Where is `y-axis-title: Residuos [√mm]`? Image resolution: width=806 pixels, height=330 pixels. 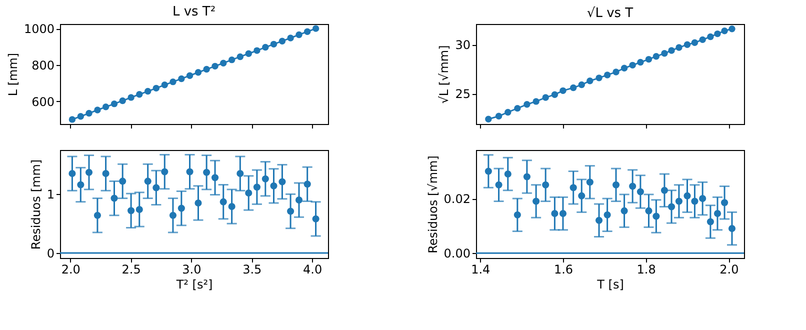
y-axis-title: Residuos [√mm] is located at coordinates (433, 205).